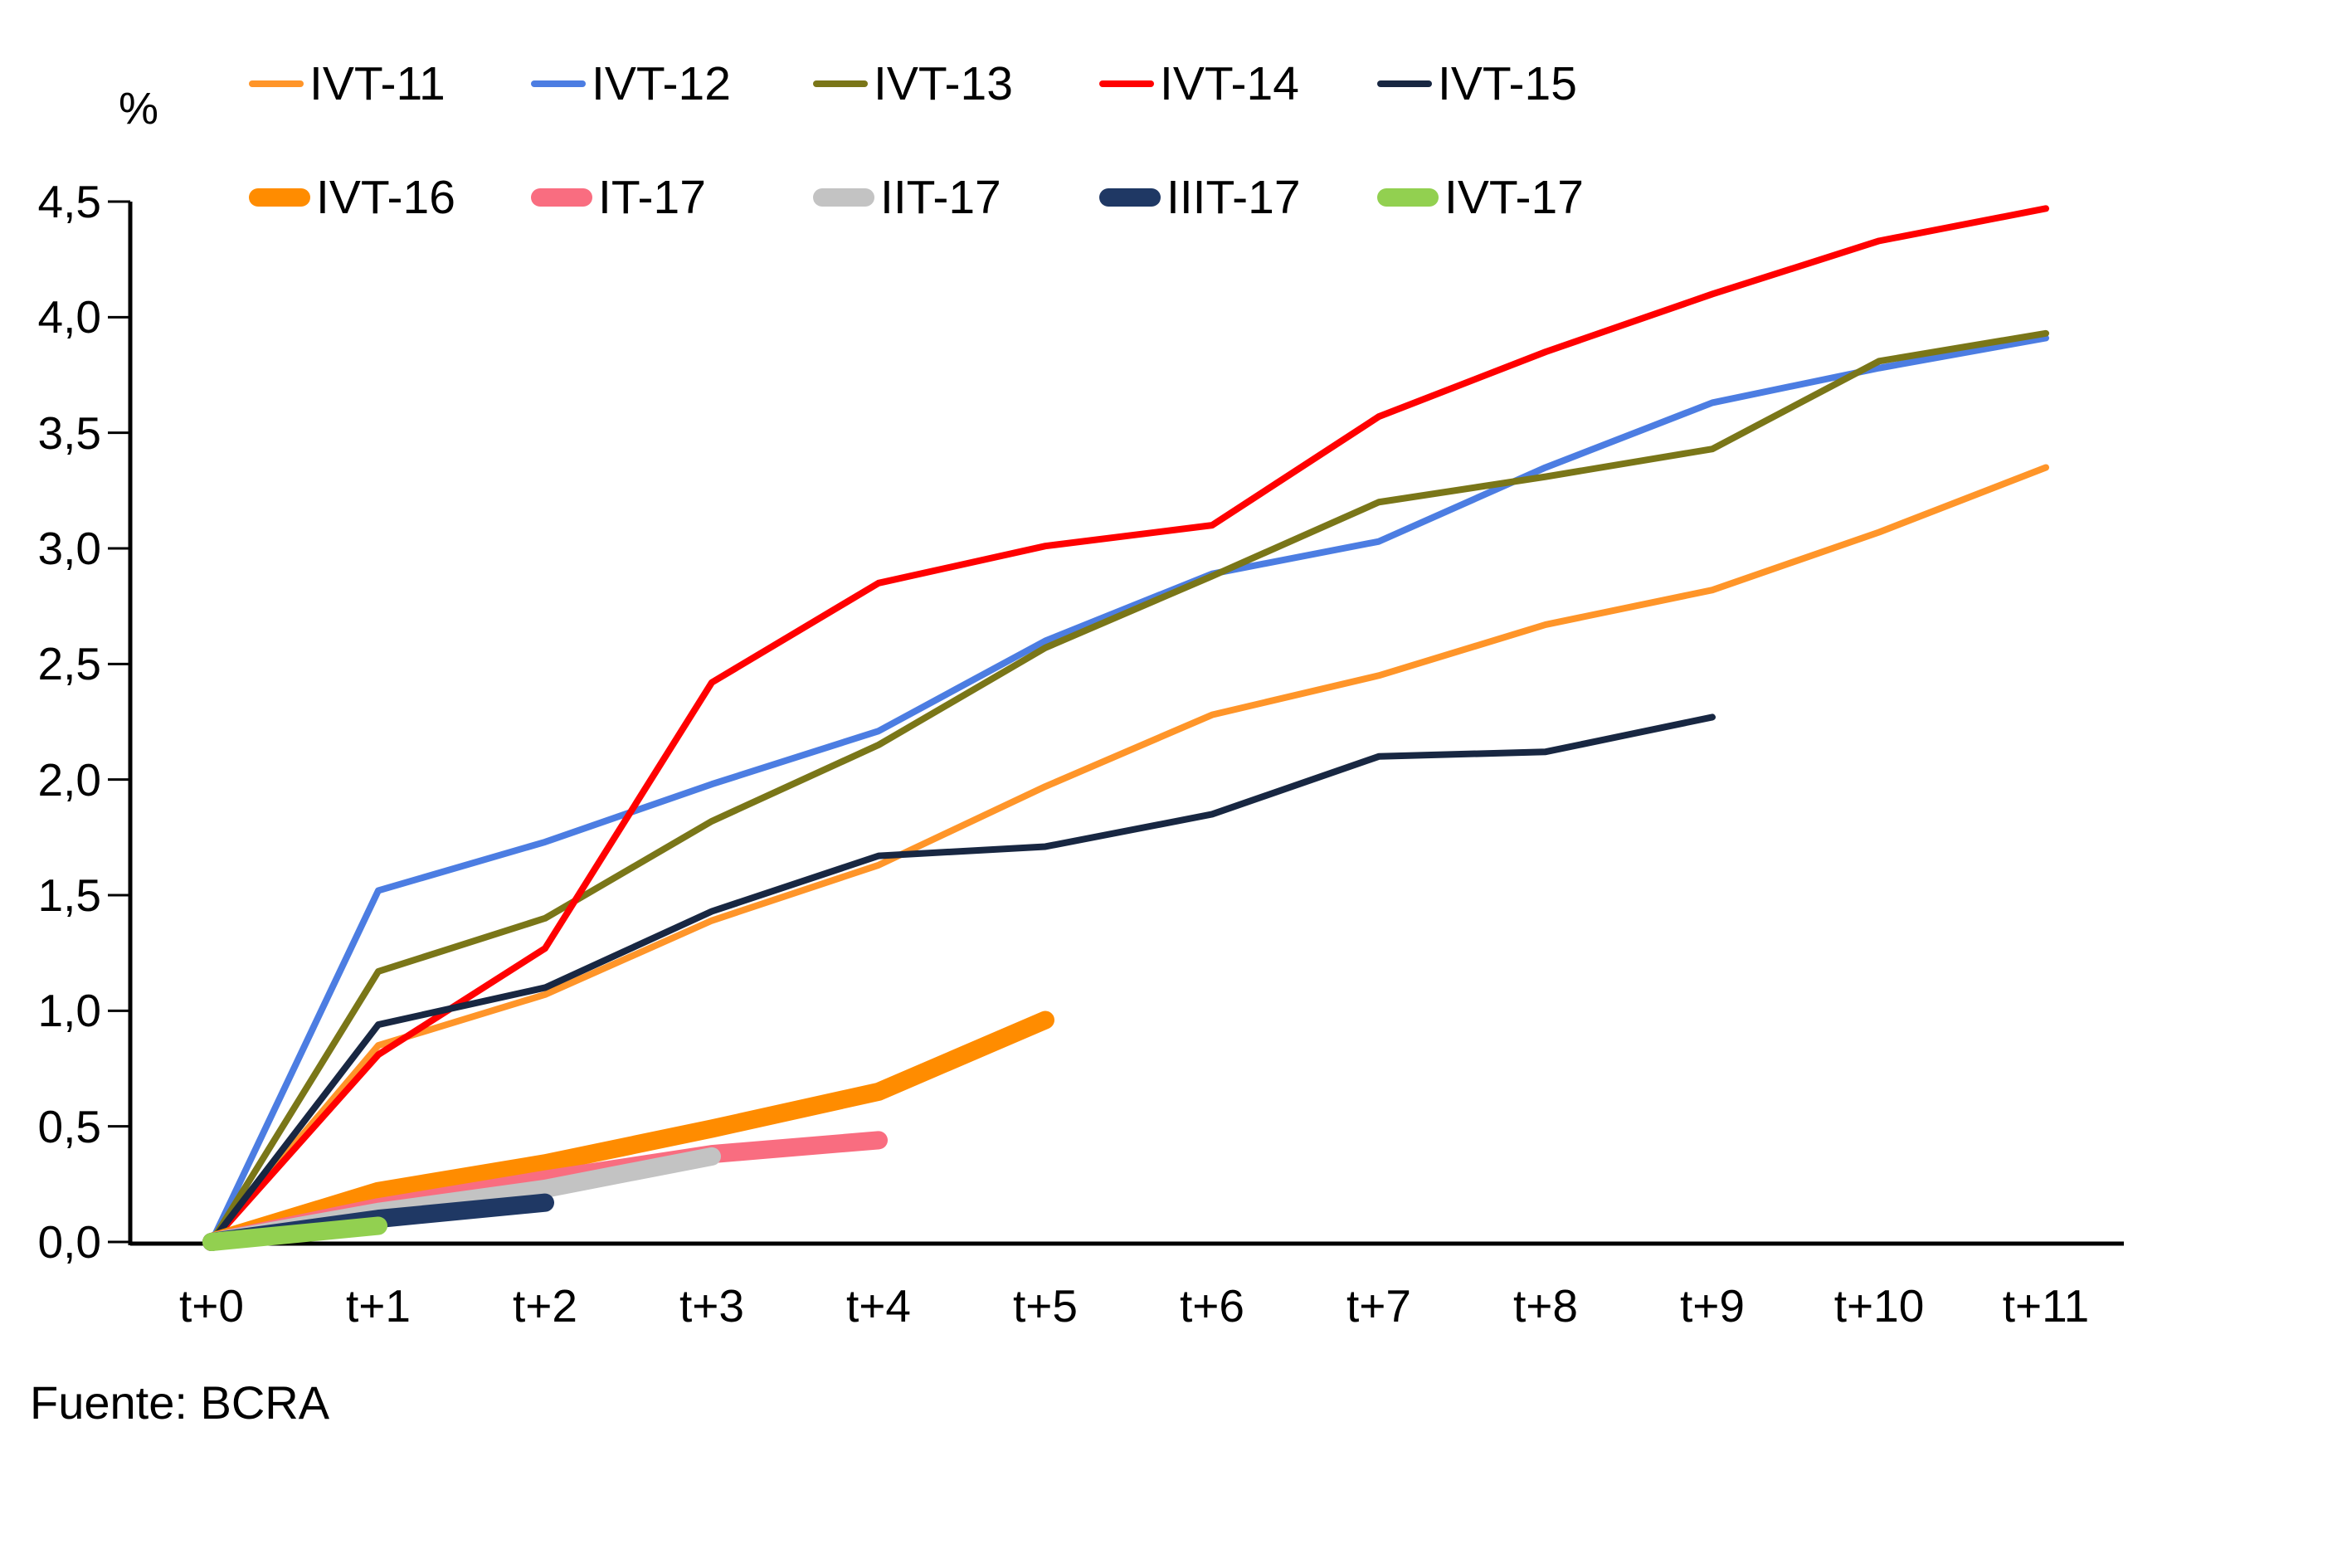 This screenshot has height=1568, width=2352. Describe the element at coordinates (211, 1306) in the screenshot. I see `x-tick-label: t+0` at that location.